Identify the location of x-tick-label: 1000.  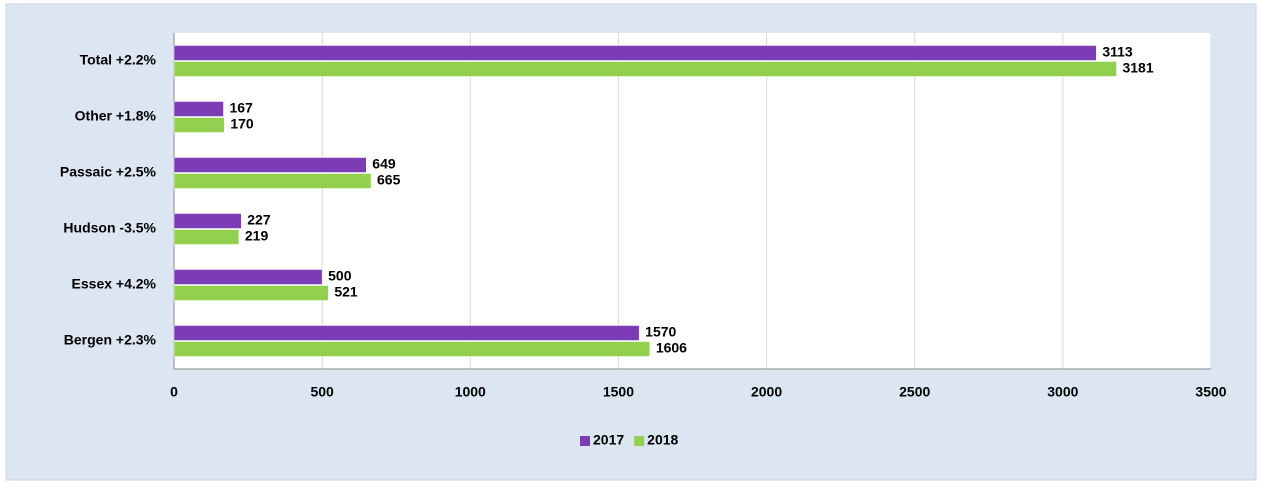
(470, 392).